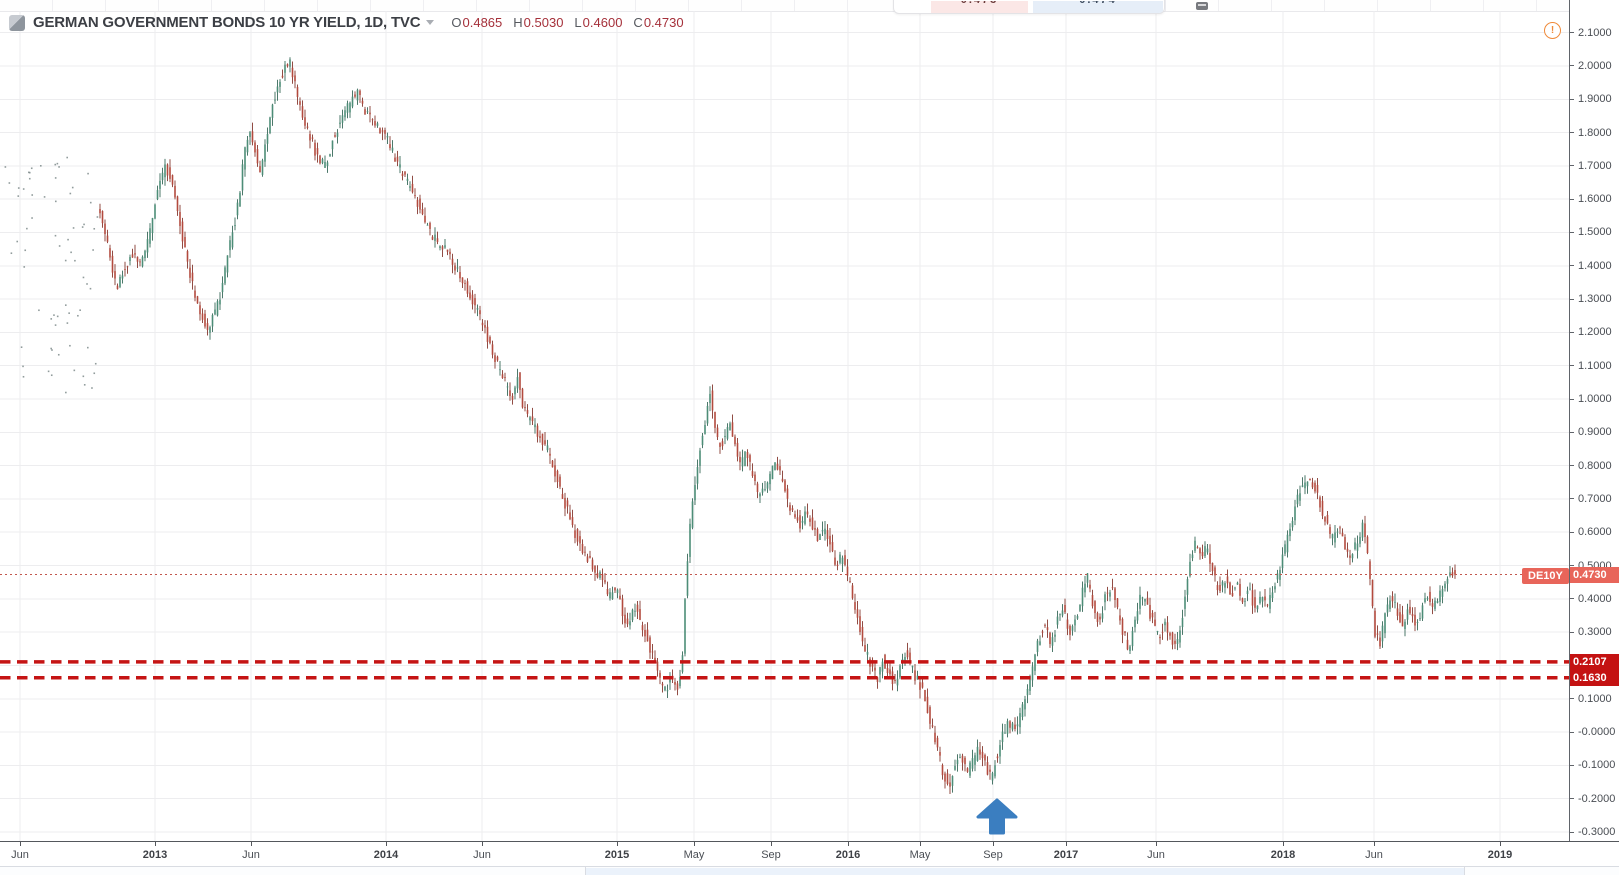 Image resolution: width=1619 pixels, height=875 pixels. What do you see at coordinates (567, 22) in the screenshot?
I see `ohlc-values: O 0.4865 H 0.5030 L 0.4600 C 0.4730` at bounding box center [567, 22].